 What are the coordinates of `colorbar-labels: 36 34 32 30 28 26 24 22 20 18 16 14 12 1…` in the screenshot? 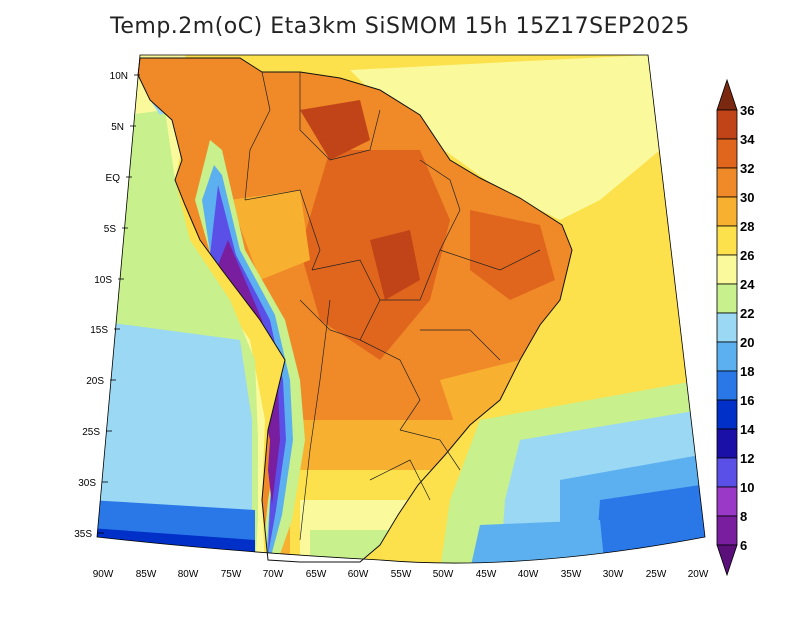 It's located at (747, 328).